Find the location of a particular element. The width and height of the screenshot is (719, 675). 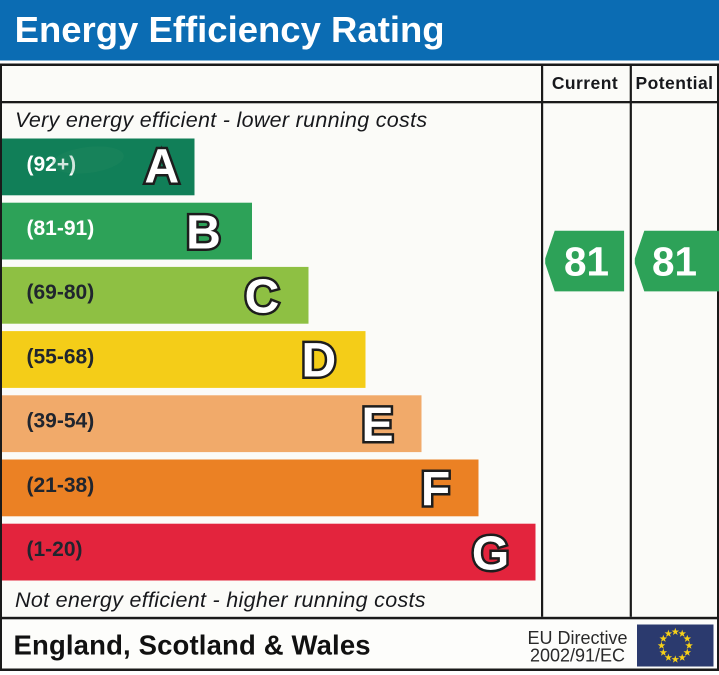

svg-text: B is located at coordinates (203, 232).